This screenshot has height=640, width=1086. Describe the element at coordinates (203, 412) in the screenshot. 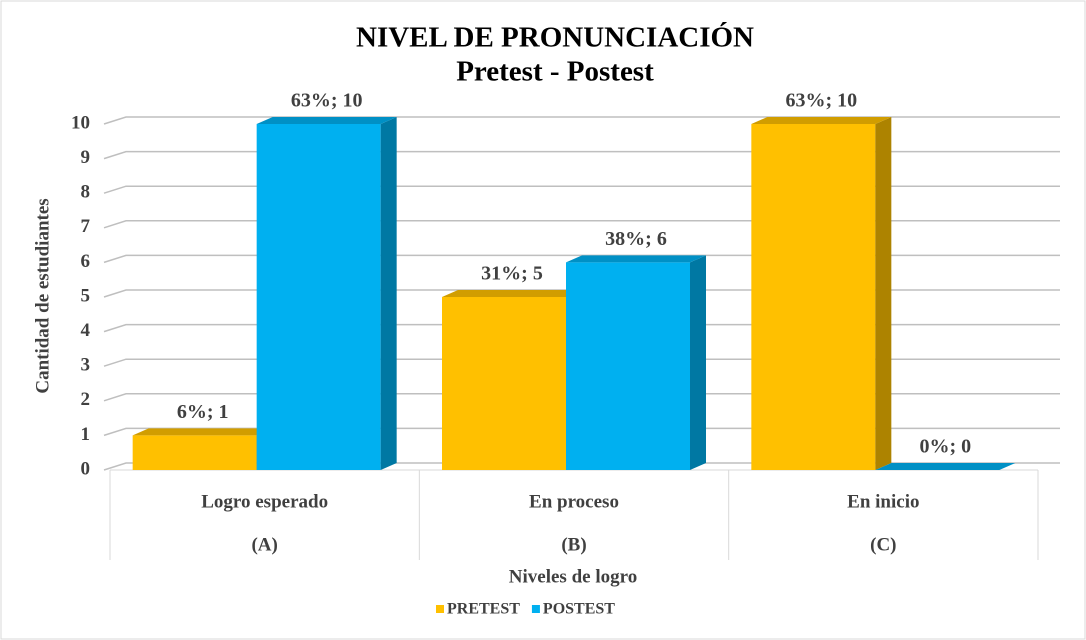

I see `value-label: 6%; 1` at that location.